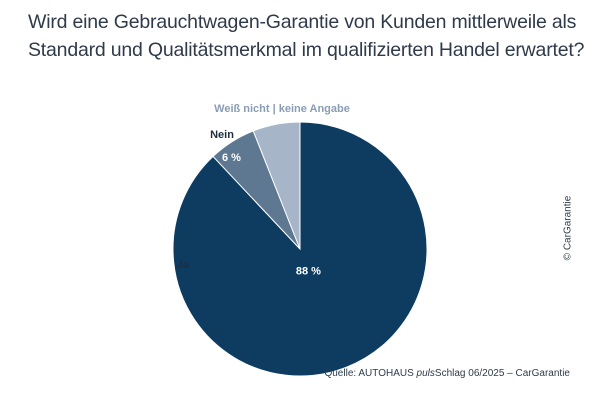 The height and width of the screenshot is (401, 600). Describe the element at coordinates (282, 109) in the screenshot. I see `slice-name-label-3: Weiß nicht | keine Angabe` at that location.